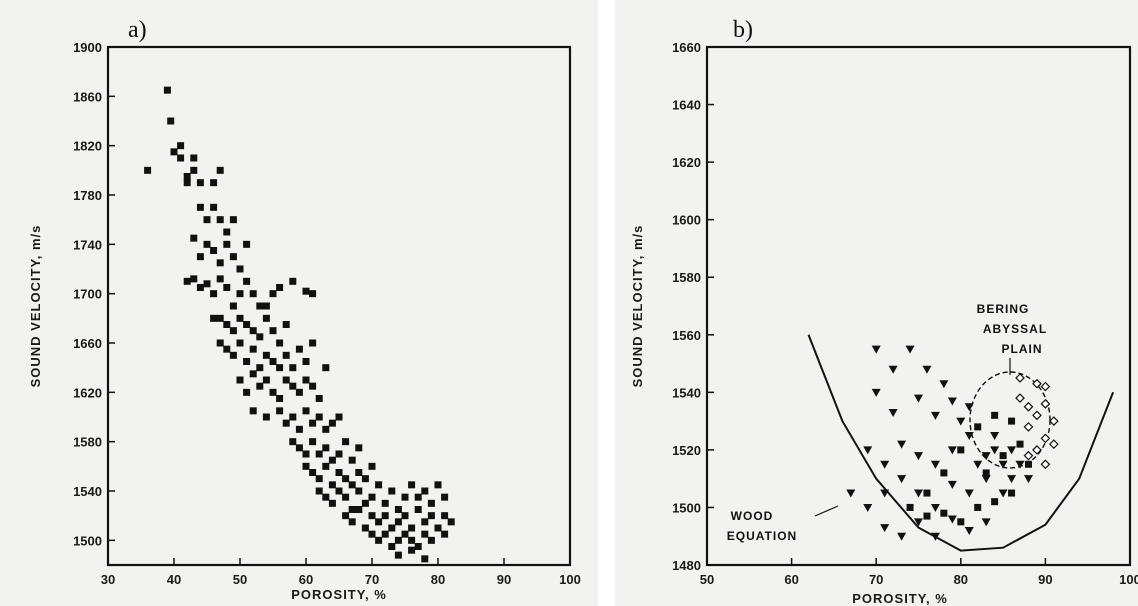 This screenshot has width=1138, height=606. Describe the element at coordinates (961, 443) in the screenshot. I see `panel-b-wood-equation-curve` at that location.